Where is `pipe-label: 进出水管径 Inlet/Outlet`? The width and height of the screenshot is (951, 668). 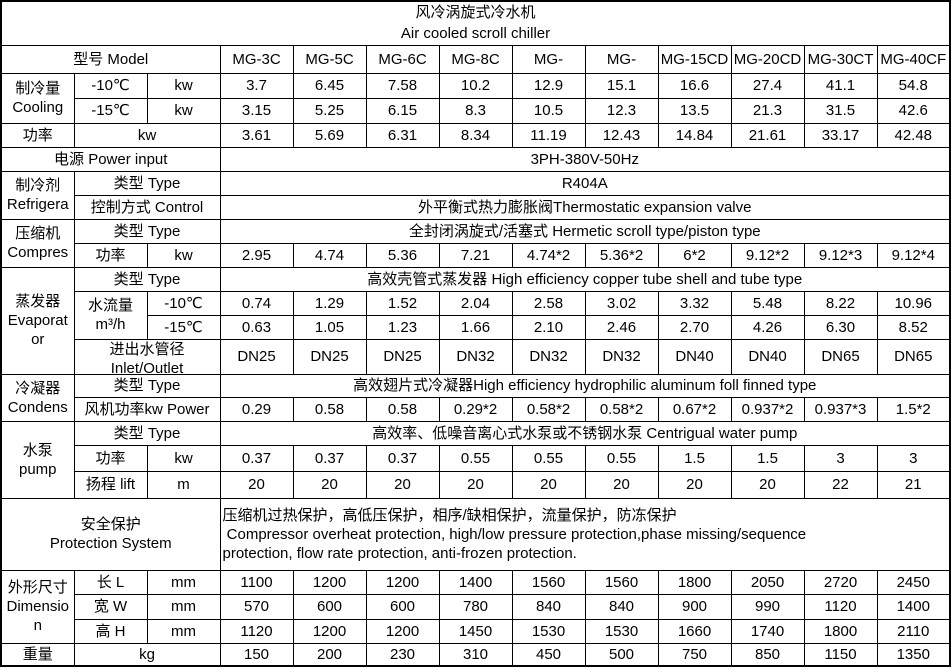 pipe-label: 进出水管径 Inlet/Outlet is located at coordinates (147, 357).